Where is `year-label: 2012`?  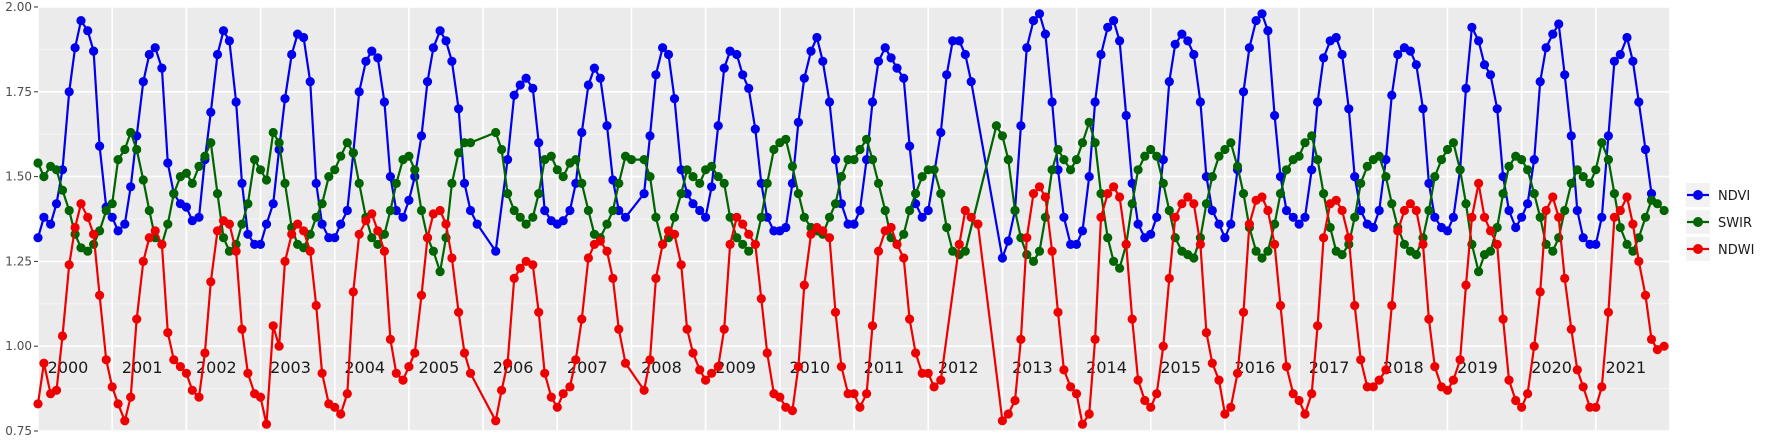
year-label: 2012 is located at coordinates (958, 367).